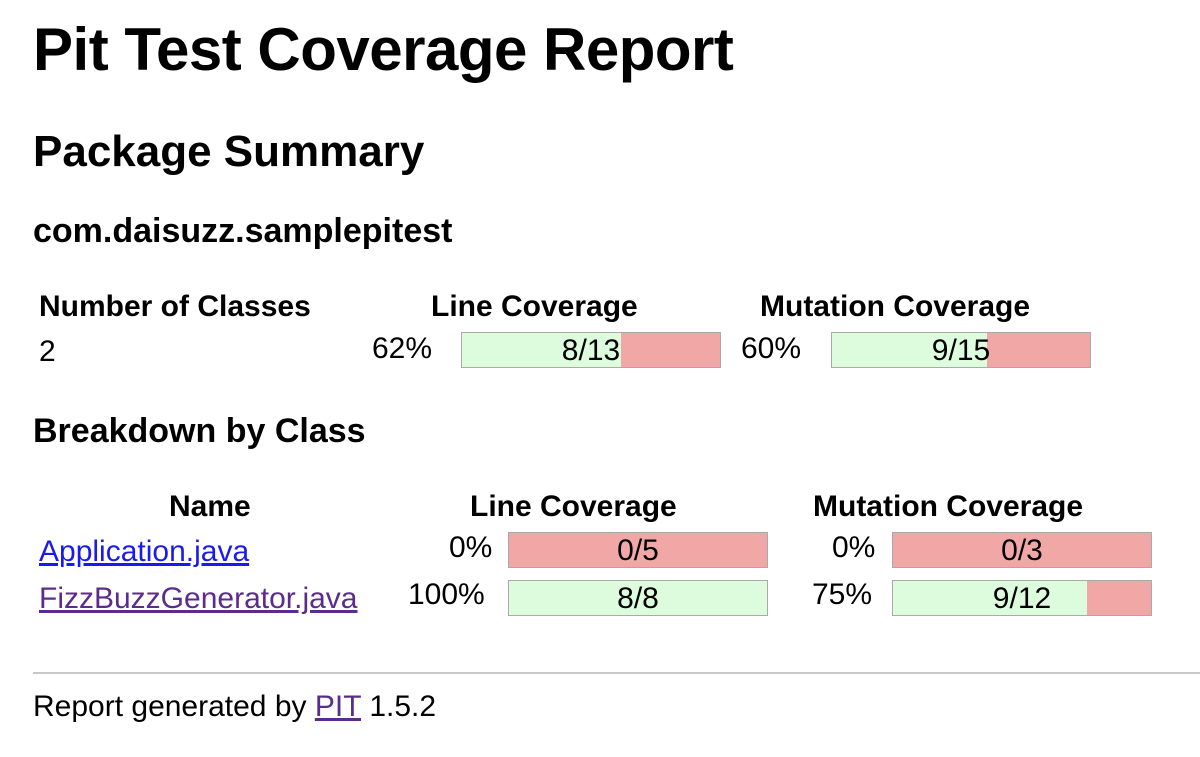 The image size is (1200, 757). What do you see at coordinates (175, 306) in the screenshot?
I see `header-number-of-classes: Number of Classes` at bounding box center [175, 306].